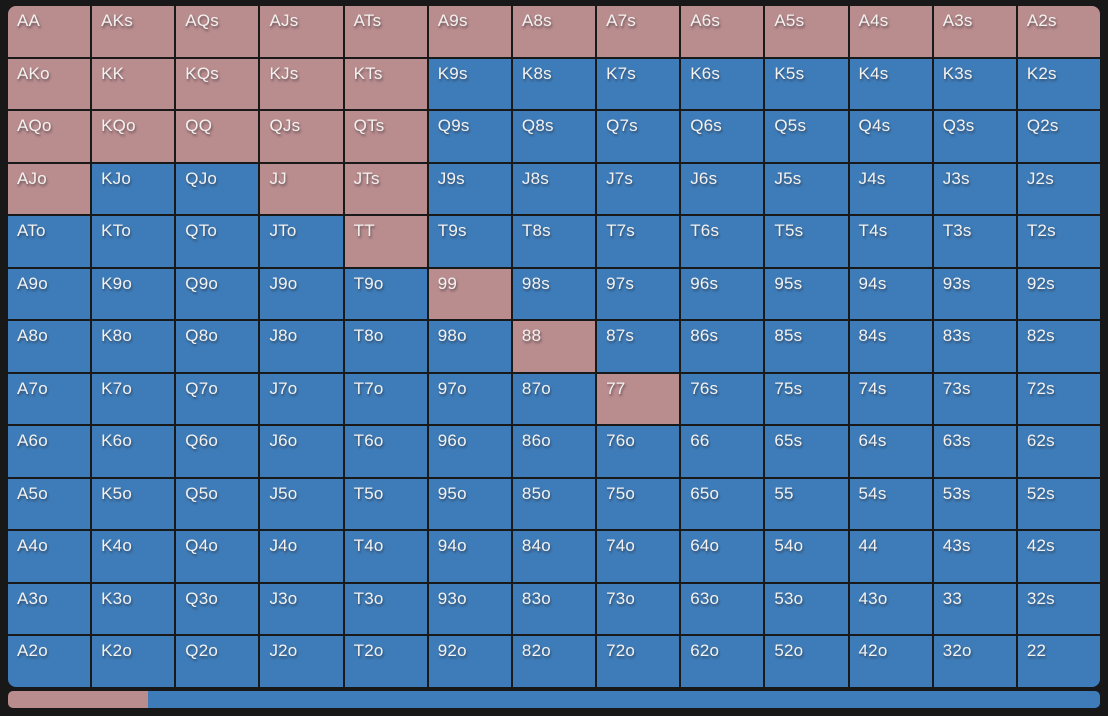 The width and height of the screenshot is (1108, 716). What do you see at coordinates (806, 84) in the screenshot?
I see `hand-cell-K5s: K5s` at bounding box center [806, 84].